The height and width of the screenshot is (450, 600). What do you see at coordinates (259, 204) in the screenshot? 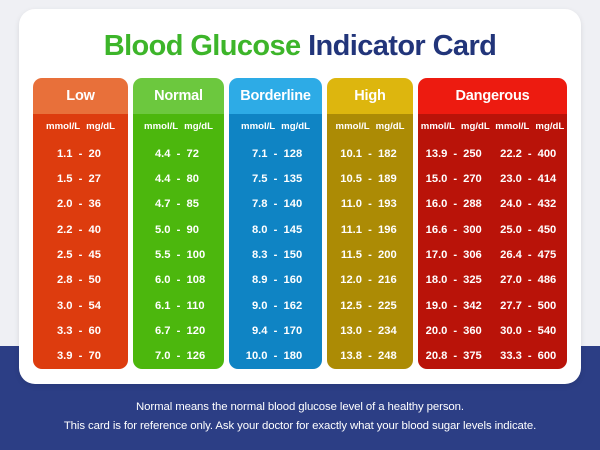
I see `value-mmol: 7.8` at bounding box center [259, 204].